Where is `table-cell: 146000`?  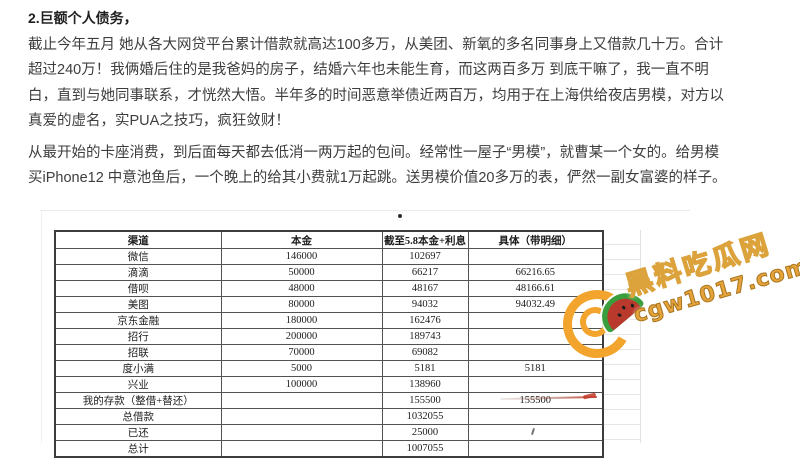
table-cell: 146000 is located at coordinates (301, 256).